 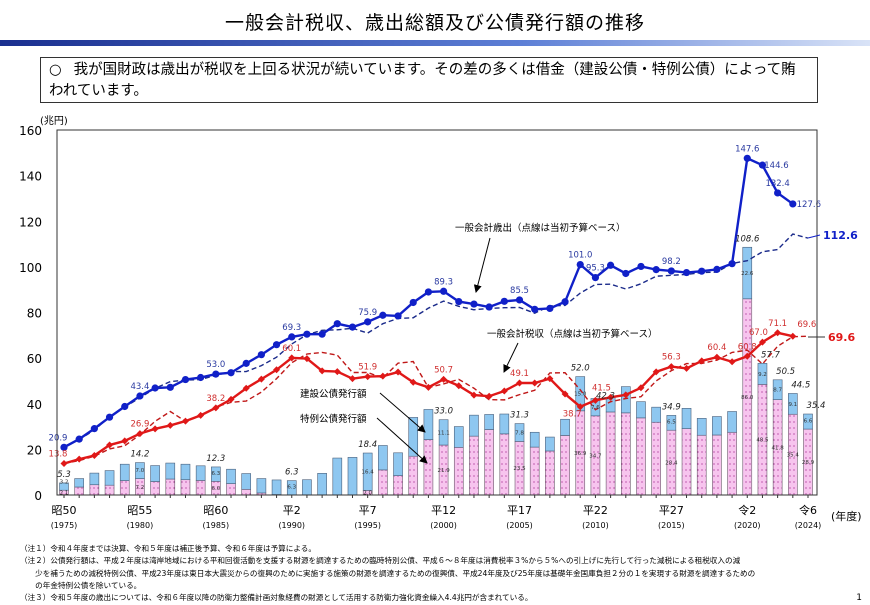 I want to click on x-tick-year: (1985), so click(x=216, y=525).